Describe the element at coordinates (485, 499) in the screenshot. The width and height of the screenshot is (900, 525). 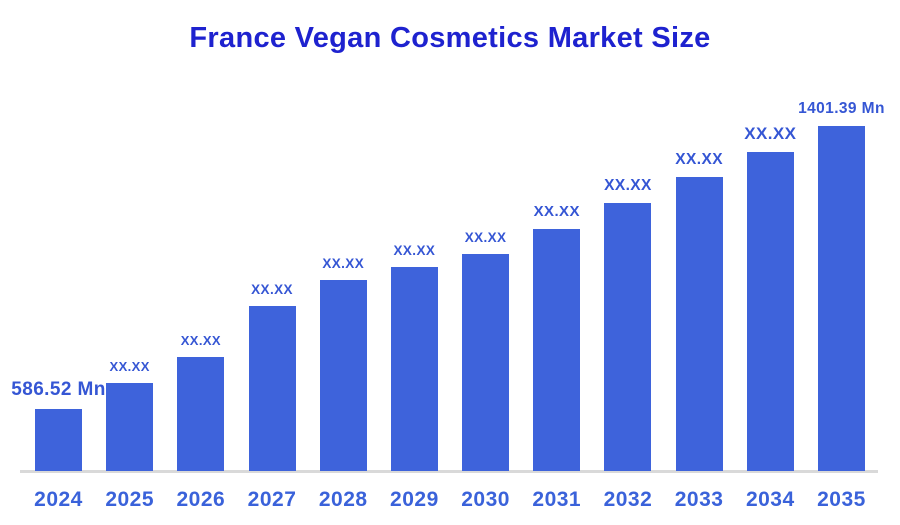
I see `x-tick-label-2030: 2030` at that location.